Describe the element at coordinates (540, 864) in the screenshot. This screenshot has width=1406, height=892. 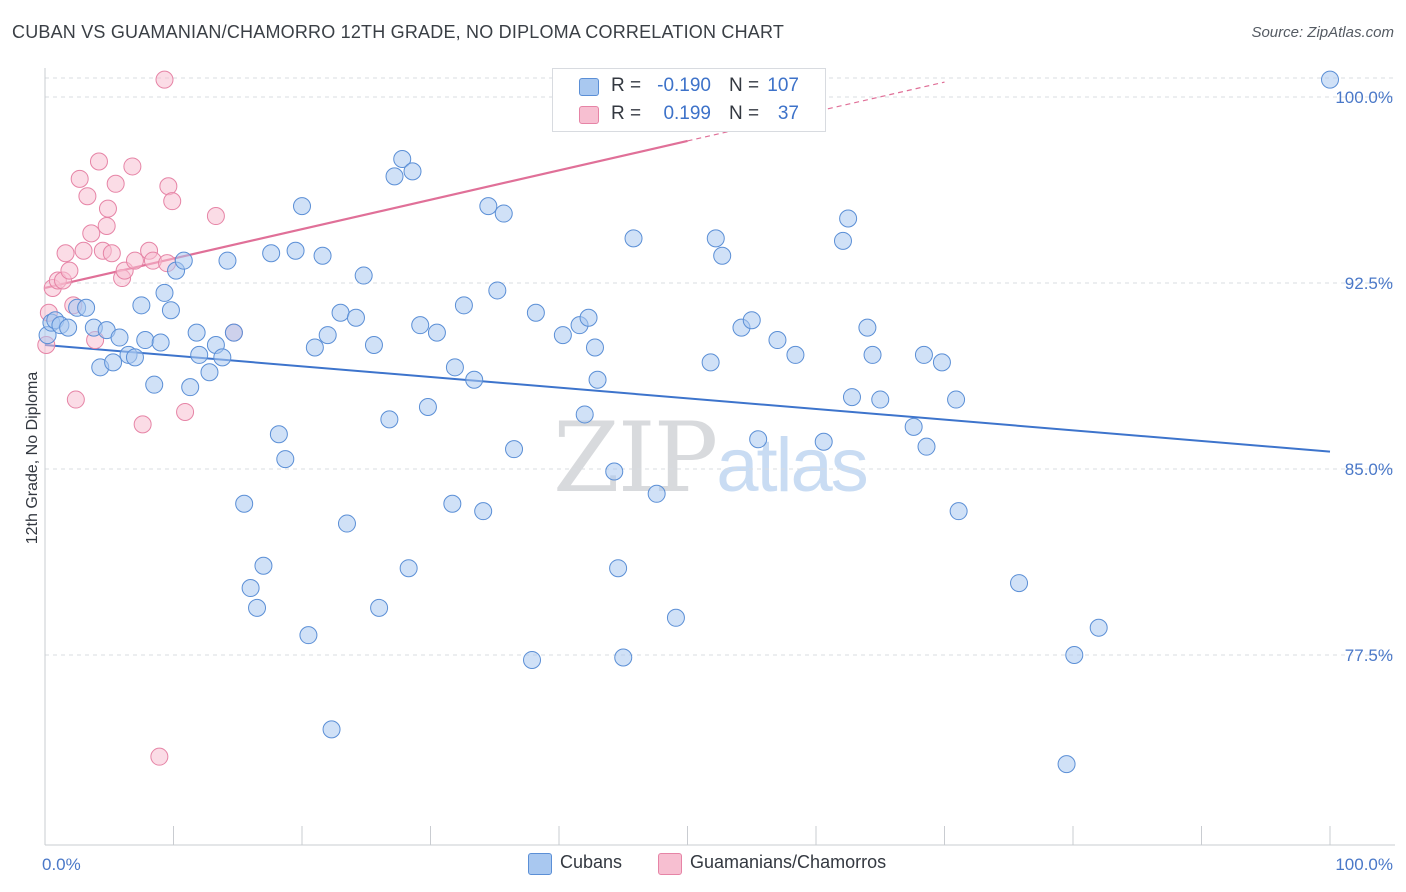
I see `legend-swatch-cubans` at that location.